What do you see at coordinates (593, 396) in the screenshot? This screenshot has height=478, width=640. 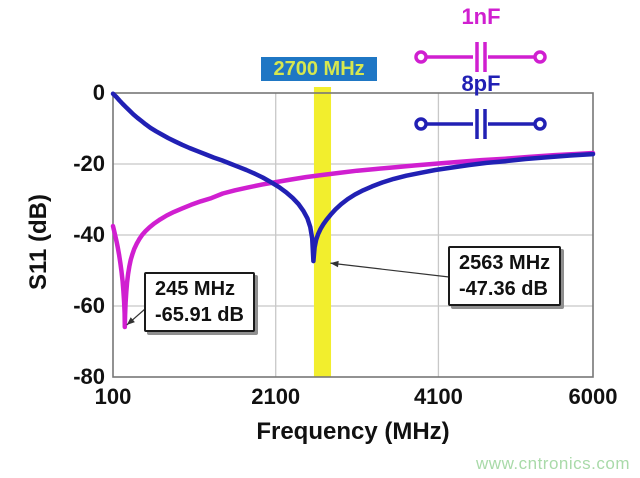 I see `x-tick-label: 6000` at bounding box center [593, 396].